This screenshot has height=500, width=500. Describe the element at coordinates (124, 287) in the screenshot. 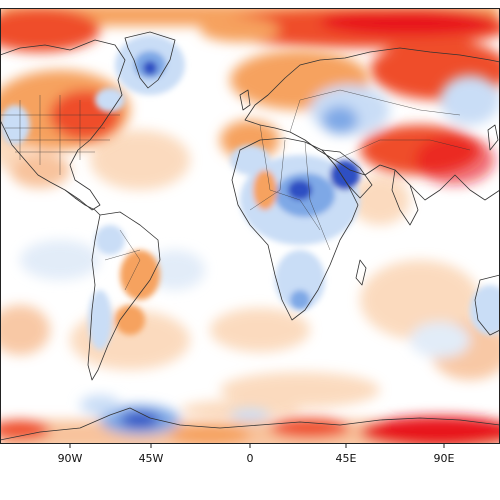

I see `south-america-anomaly` at that location.